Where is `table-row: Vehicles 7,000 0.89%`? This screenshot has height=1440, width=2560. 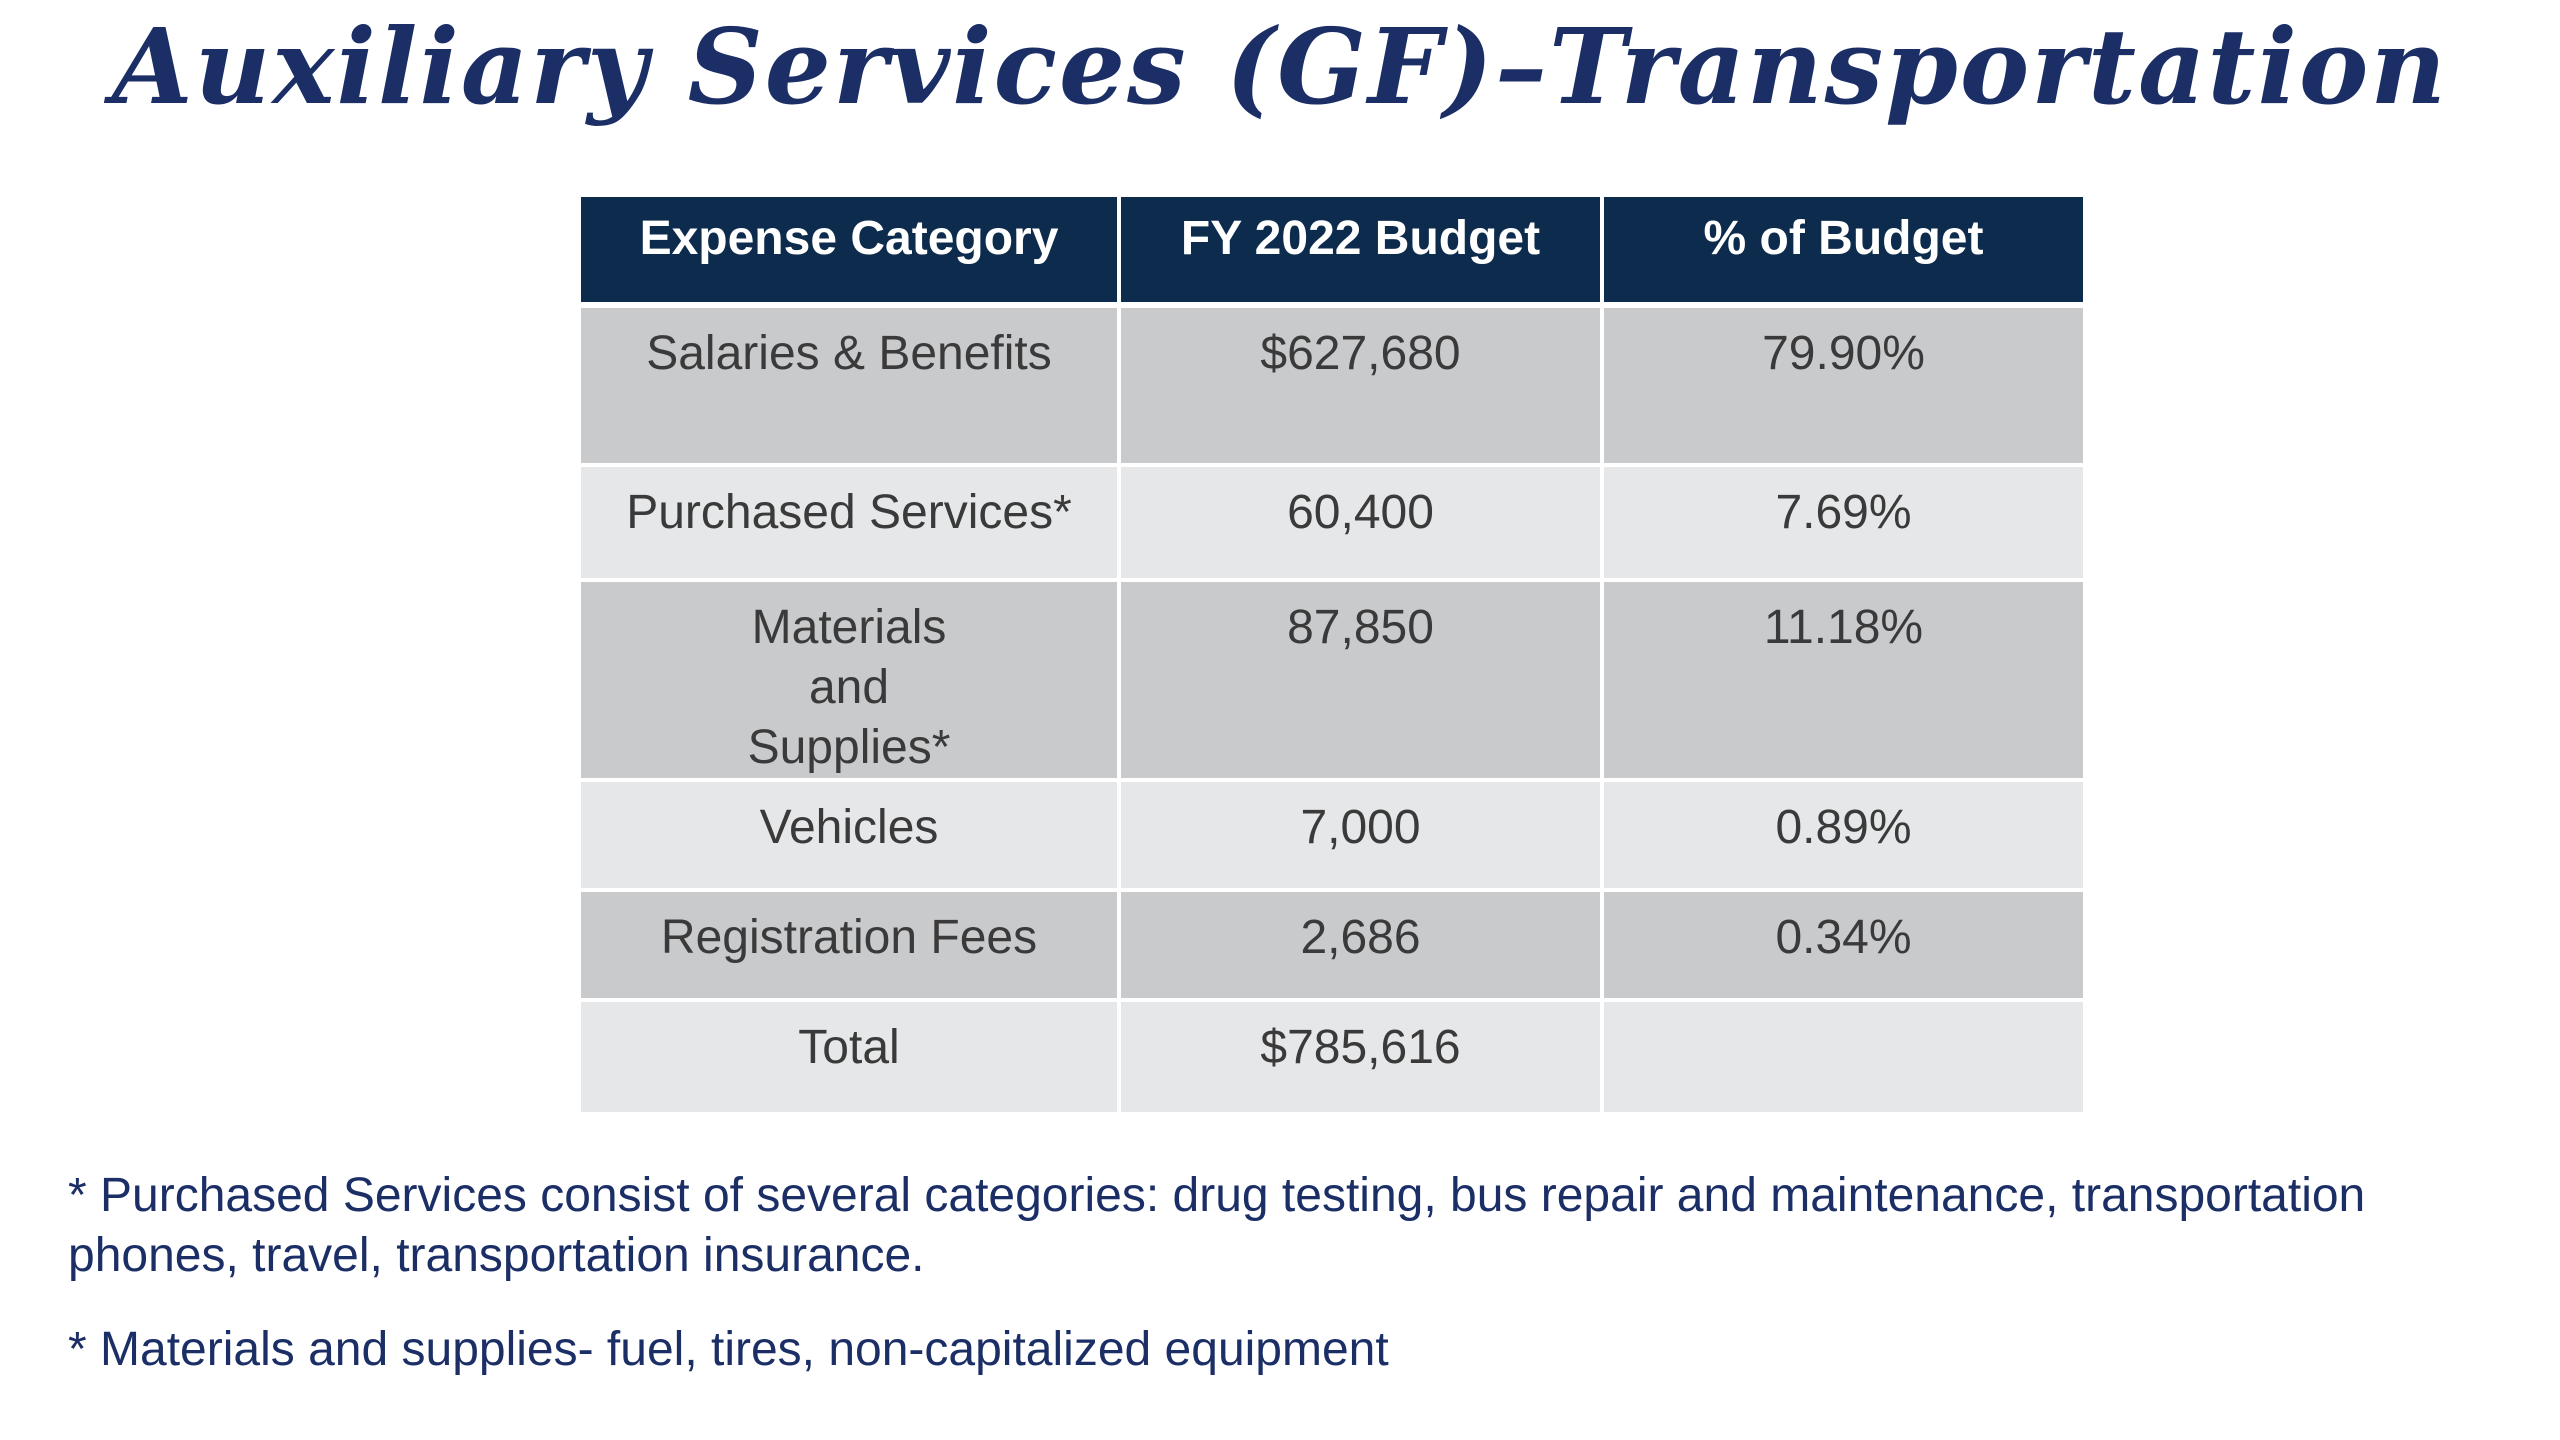 table-row: Vehicles 7,000 0.89% is located at coordinates (1332, 835).